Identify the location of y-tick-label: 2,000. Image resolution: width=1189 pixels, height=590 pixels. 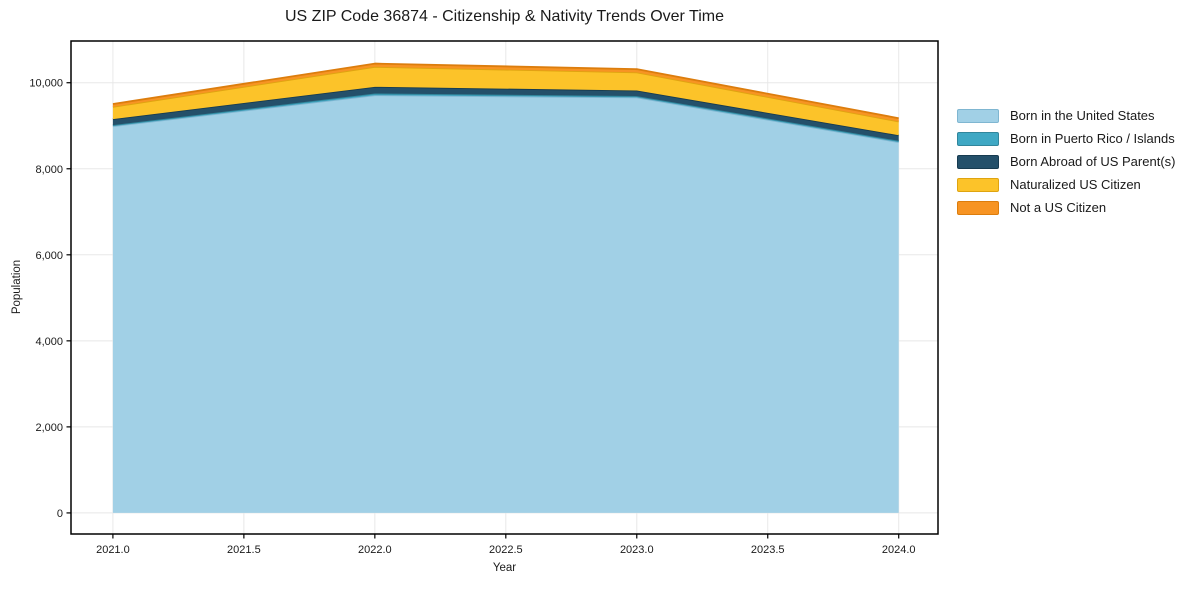
(49, 428).